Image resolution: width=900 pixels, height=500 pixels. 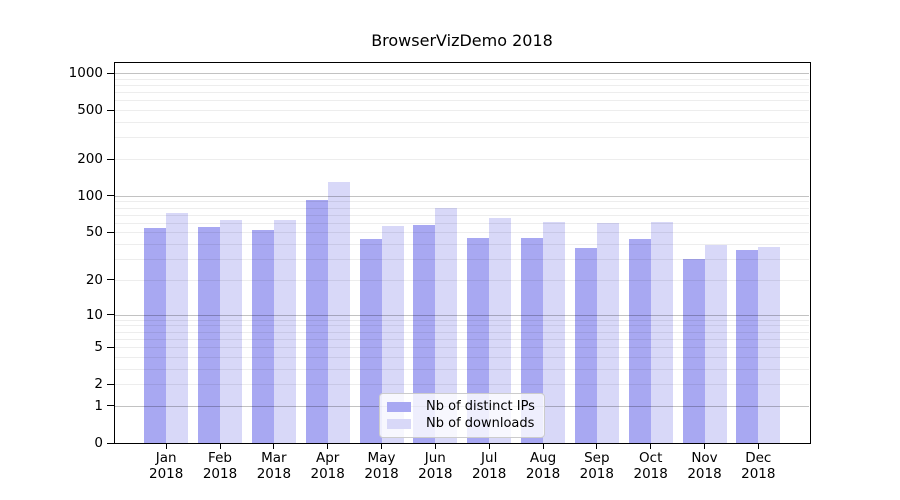 I want to click on x-tick-label: Jun 2018, so click(x=435, y=466).